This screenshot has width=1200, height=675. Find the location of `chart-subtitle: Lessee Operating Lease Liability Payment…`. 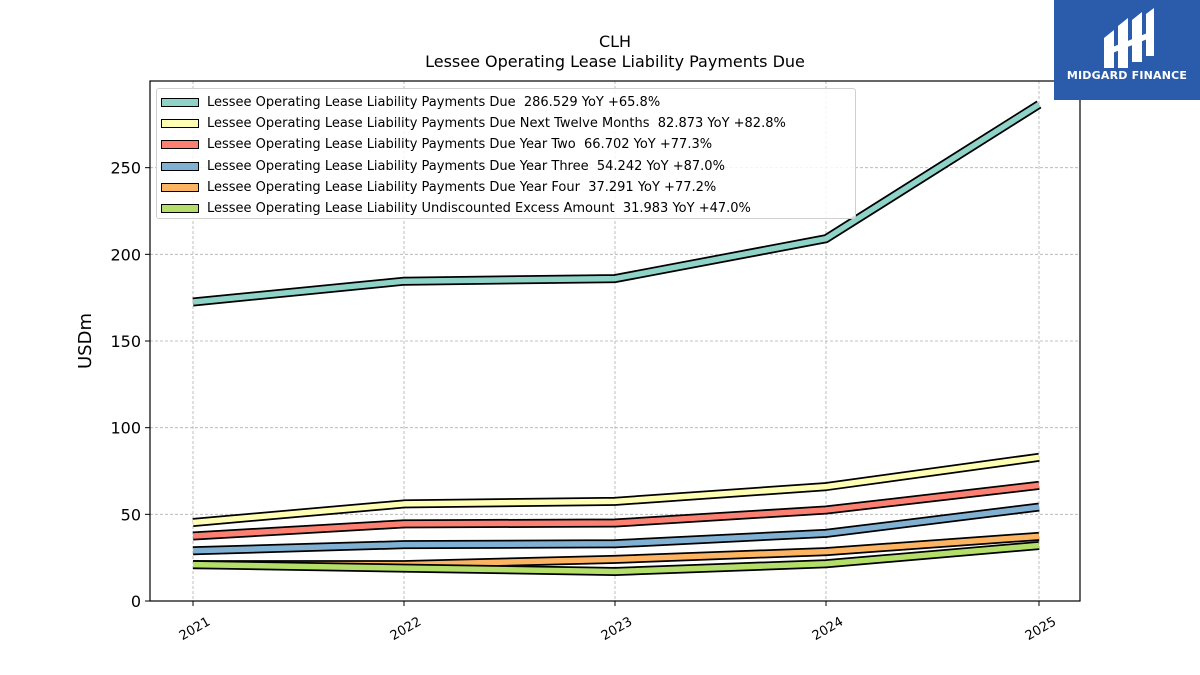

chart-subtitle: Lessee Operating Lease Liability Payment… is located at coordinates (615, 61).